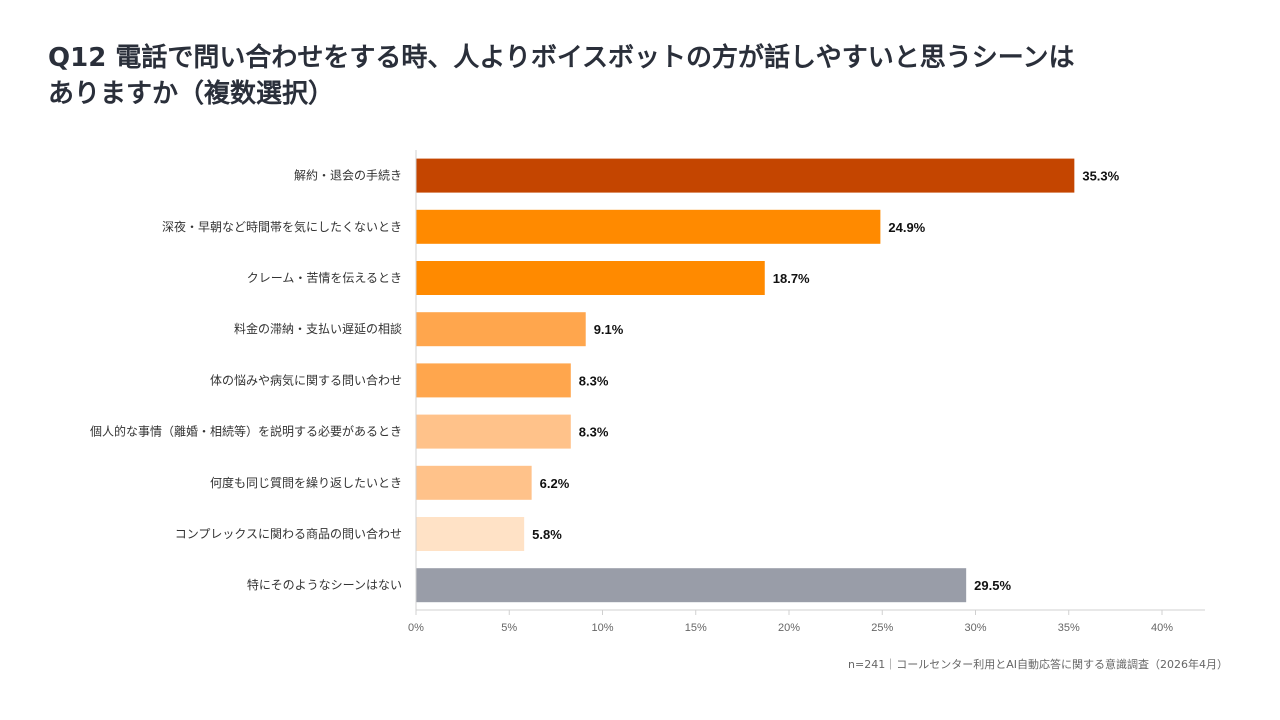 The width and height of the screenshot is (1280, 720). What do you see at coordinates (975, 628) in the screenshot?
I see `x-tick-label-30: 30%` at bounding box center [975, 628].